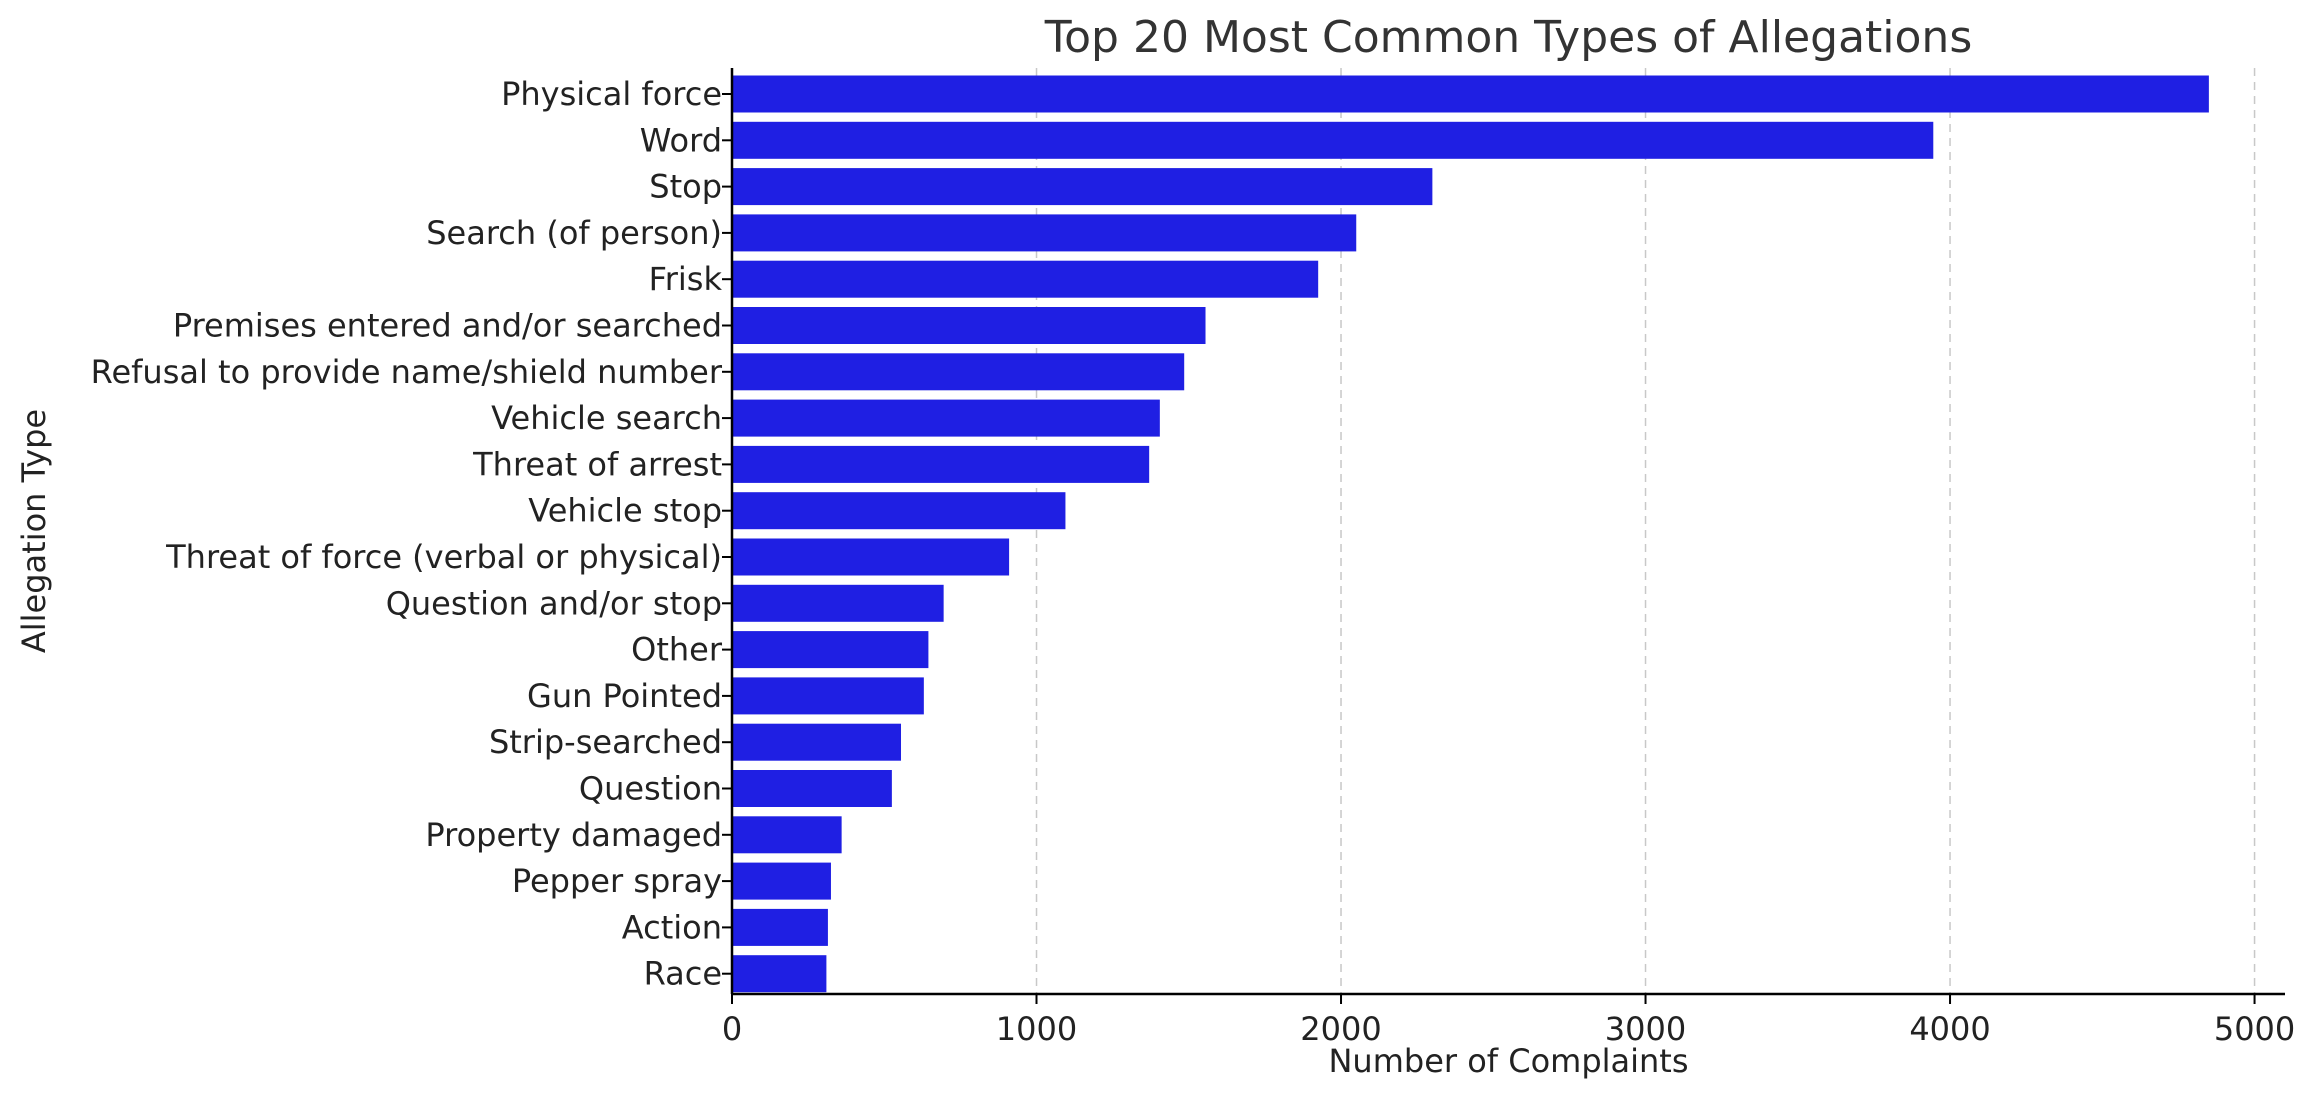  What do you see at coordinates (1036, 1029) in the screenshot?
I see `x-tick-label: 1000` at bounding box center [1036, 1029].